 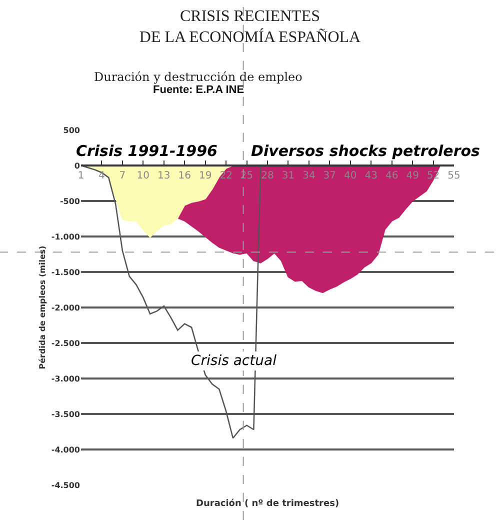 I want to click on x-tick-label: 55, so click(x=454, y=176).